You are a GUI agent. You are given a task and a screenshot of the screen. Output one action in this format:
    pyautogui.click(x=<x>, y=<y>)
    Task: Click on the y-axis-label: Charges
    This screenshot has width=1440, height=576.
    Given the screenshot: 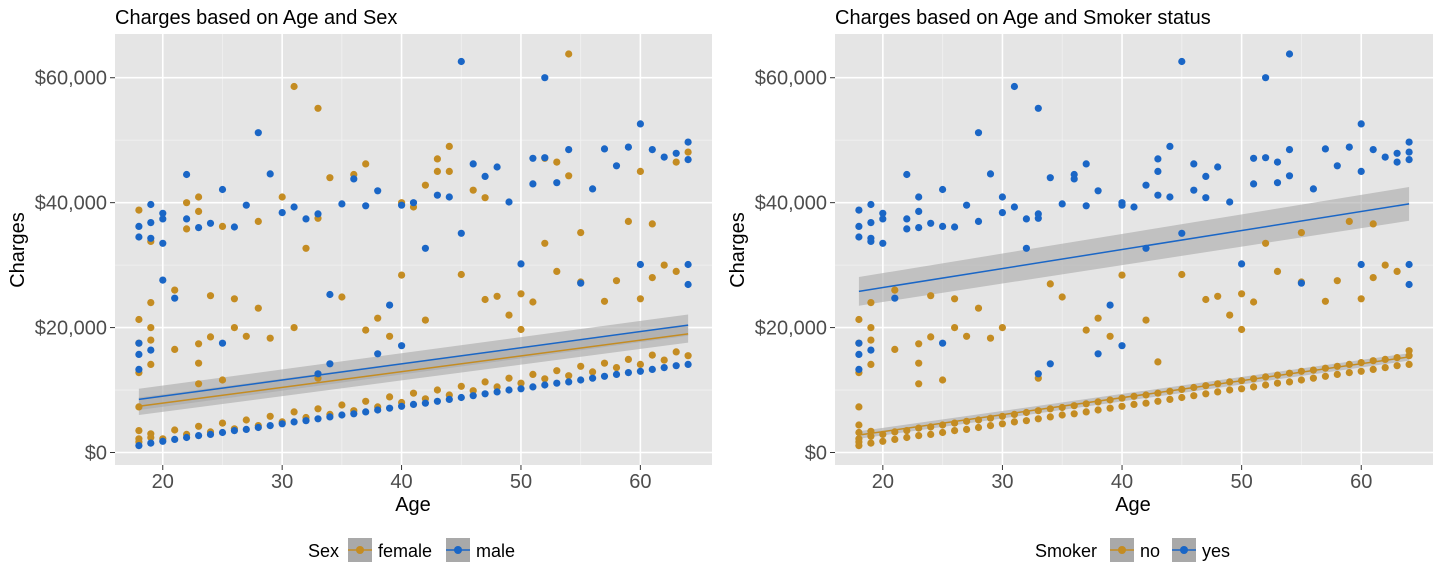 What is the action you would take?
    pyautogui.click(x=18, y=250)
    